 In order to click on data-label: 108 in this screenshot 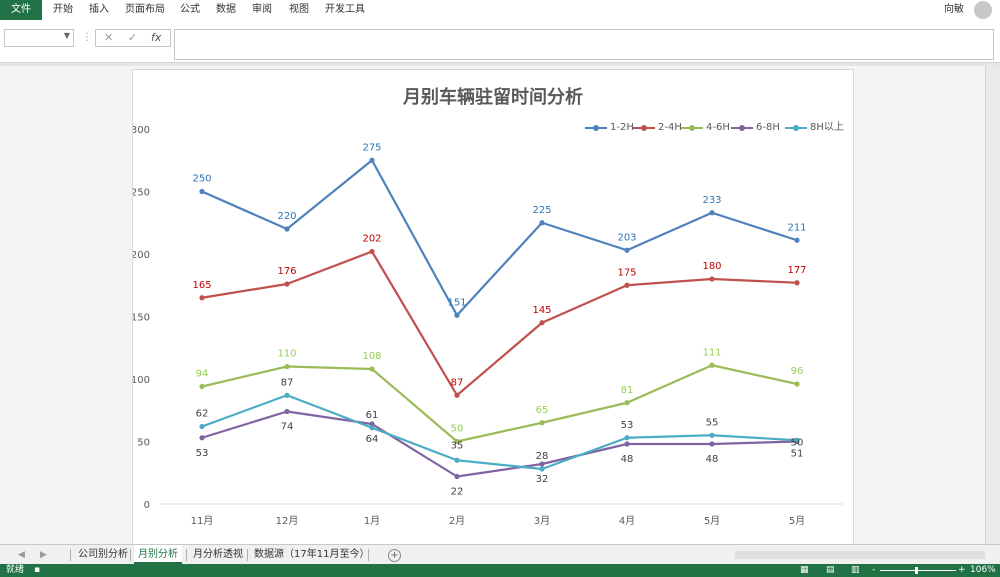, I will do `click(371, 356)`.